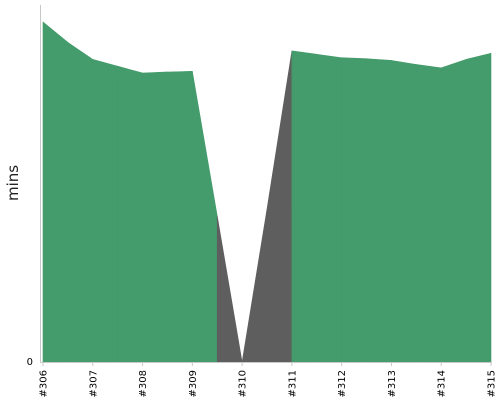 The image size is (500, 400). I want to click on x-tick-label: #309, so click(193, 383).